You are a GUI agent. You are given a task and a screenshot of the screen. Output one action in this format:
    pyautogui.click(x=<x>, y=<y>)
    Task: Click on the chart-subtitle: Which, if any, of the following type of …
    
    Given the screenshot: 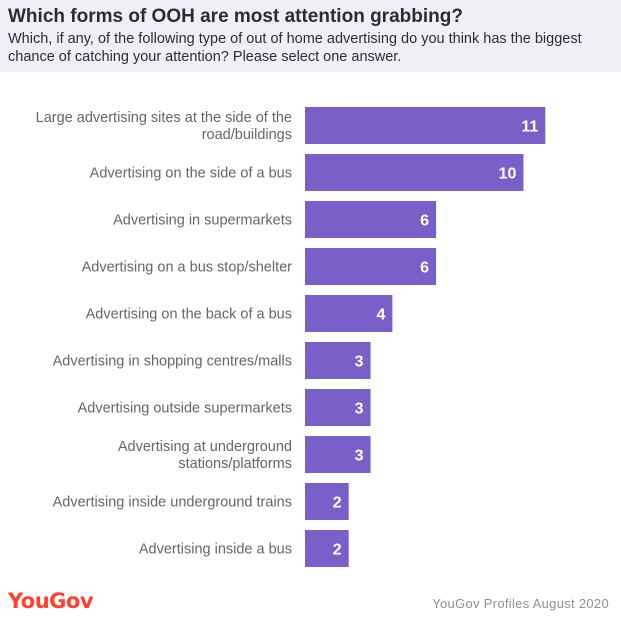 What is the action you would take?
    pyautogui.click(x=295, y=48)
    